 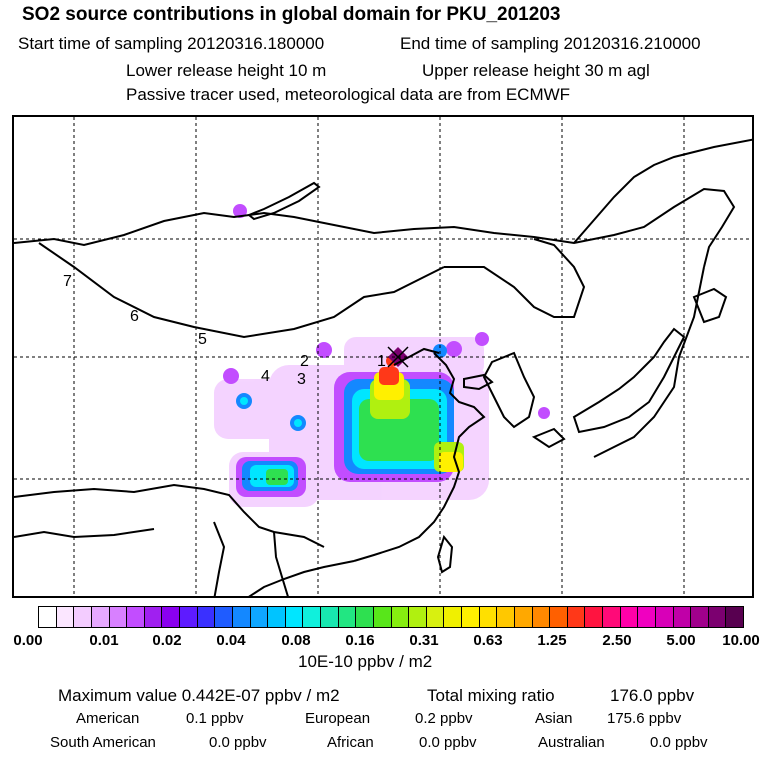 I want to click on colorbar-tick: 0.63, so click(x=488, y=640).